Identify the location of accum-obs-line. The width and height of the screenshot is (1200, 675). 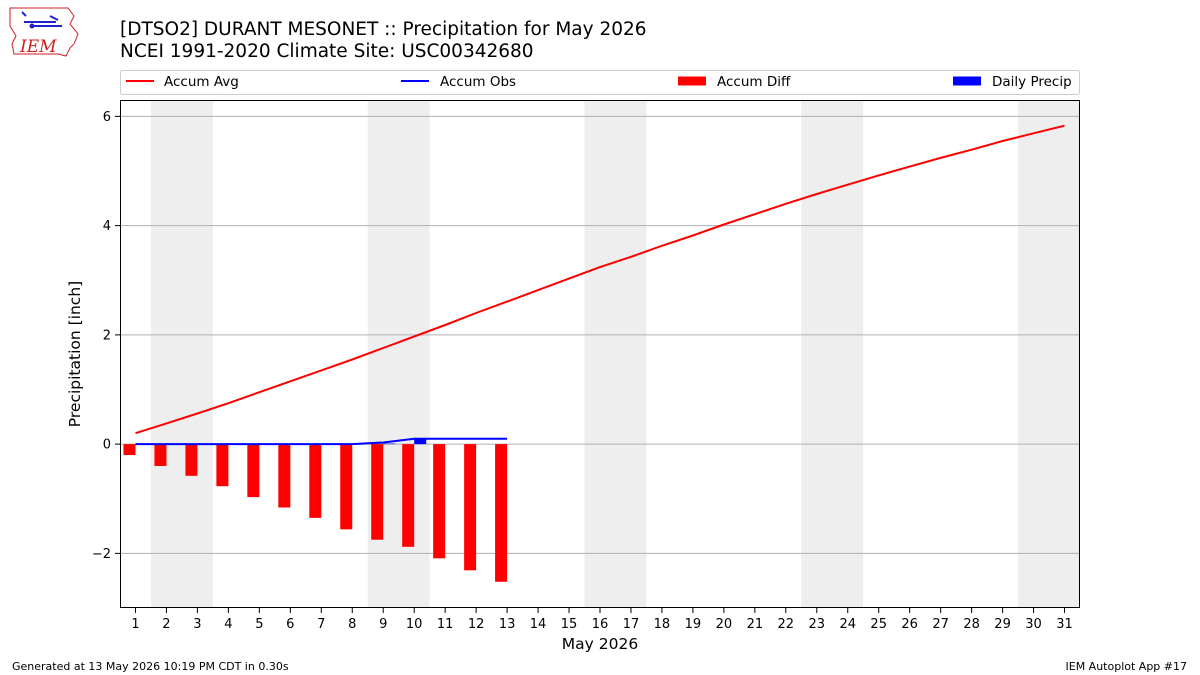
(321, 441).